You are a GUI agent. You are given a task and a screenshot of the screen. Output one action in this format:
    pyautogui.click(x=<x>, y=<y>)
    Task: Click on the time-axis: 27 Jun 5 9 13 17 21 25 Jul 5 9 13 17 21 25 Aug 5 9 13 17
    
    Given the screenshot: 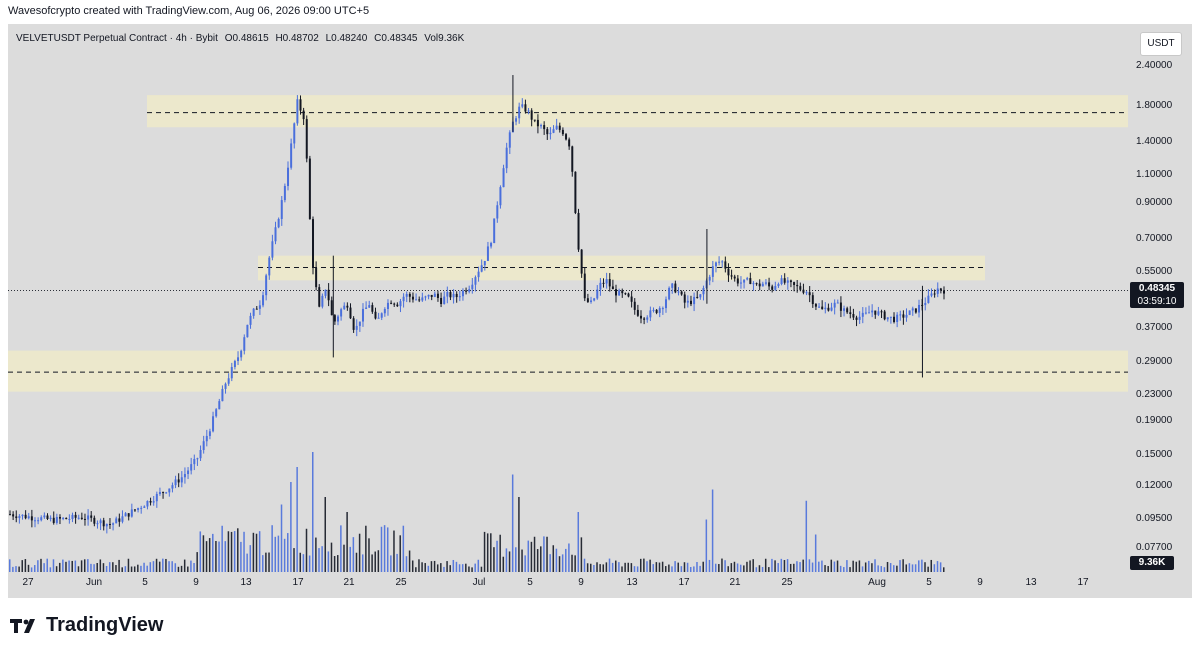 What is the action you would take?
    pyautogui.click(x=568, y=585)
    